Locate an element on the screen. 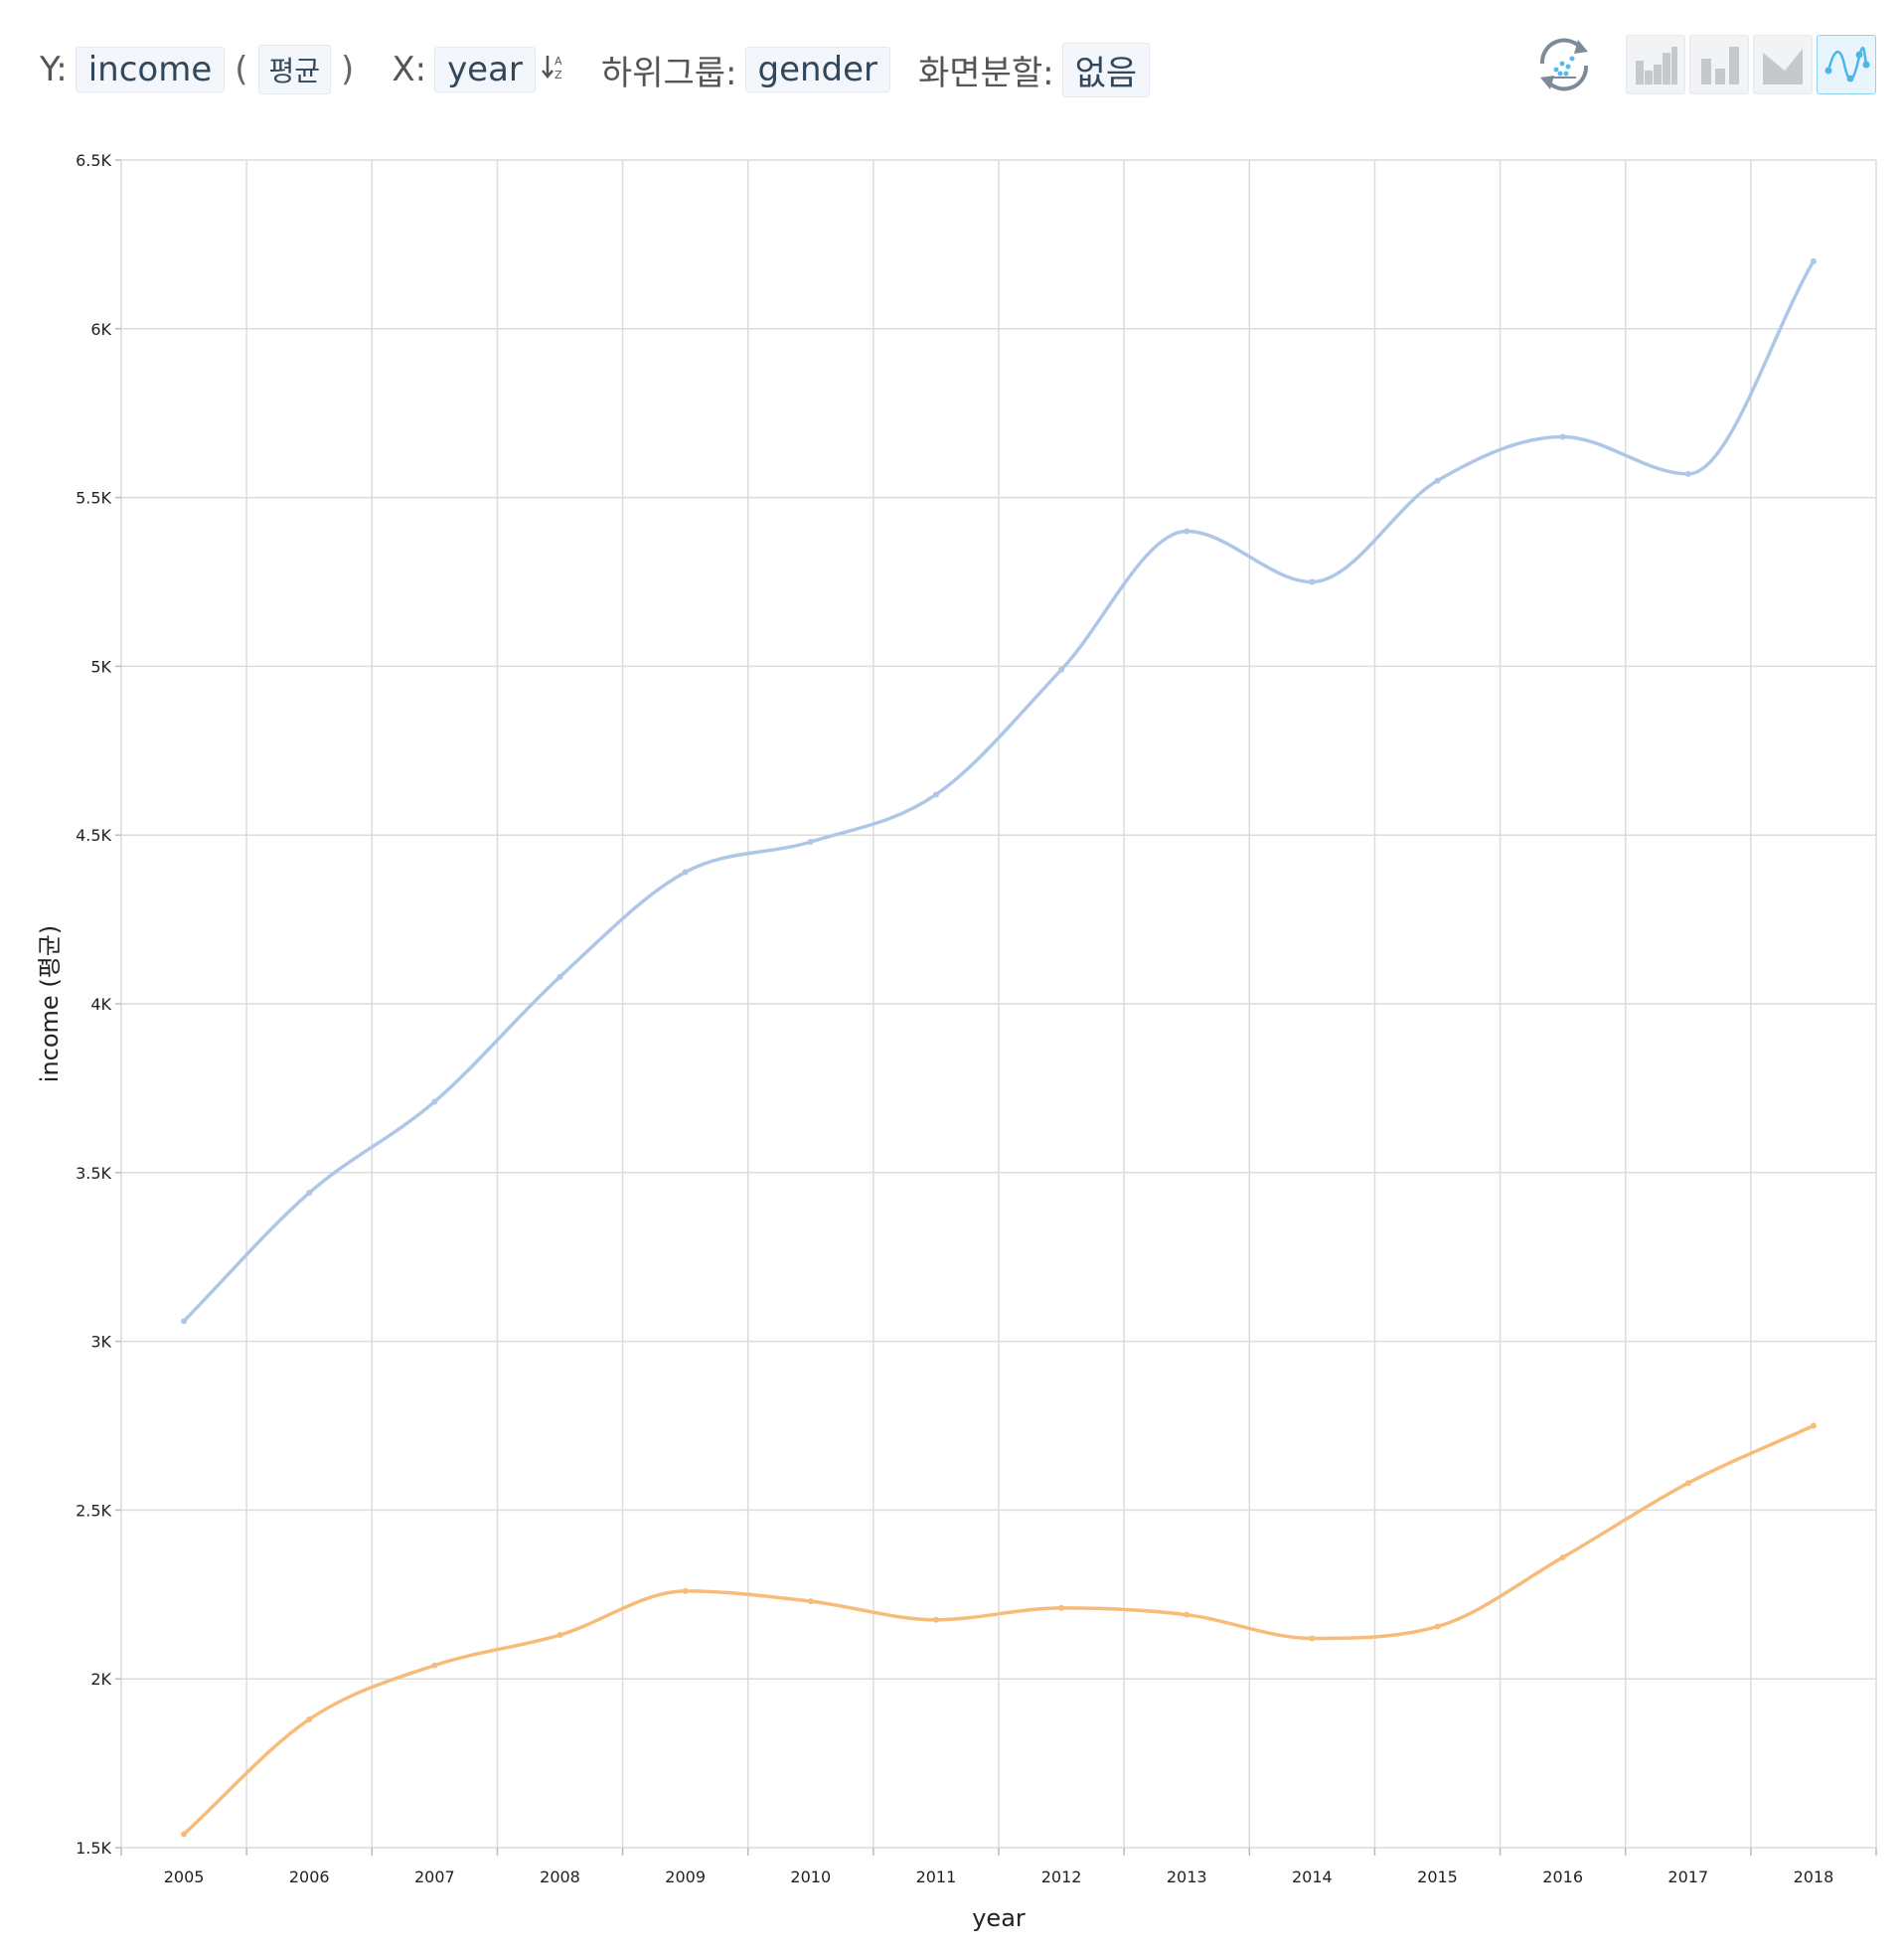 The width and height of the screenshot is (1904, 1950). subgroup-label: 하위그룹: is located at coordinates (669, 73).